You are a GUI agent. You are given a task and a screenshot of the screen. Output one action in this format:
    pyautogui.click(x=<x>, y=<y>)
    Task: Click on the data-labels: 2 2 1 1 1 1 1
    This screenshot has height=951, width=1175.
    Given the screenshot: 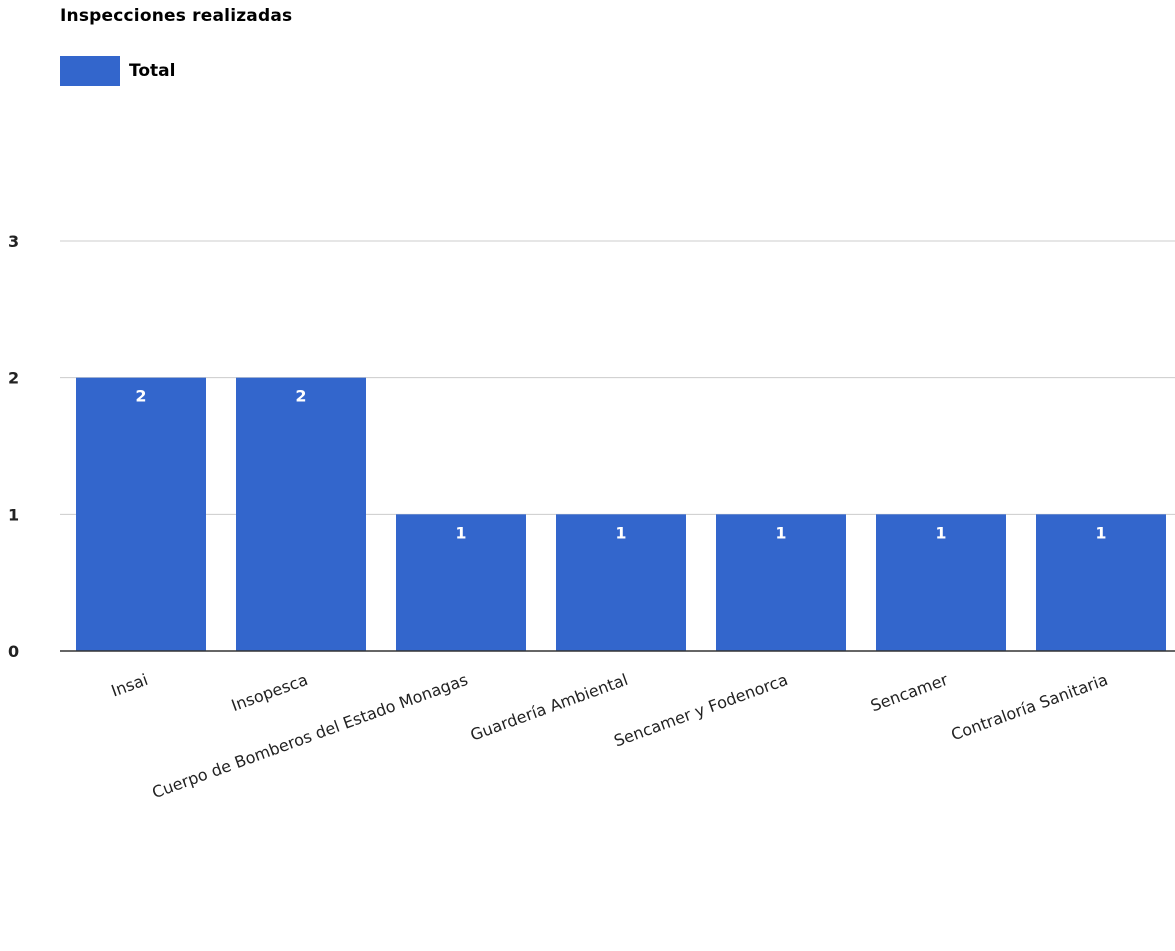 What is the action you would take?
    pyautogui.click(x=620, y=465)
    